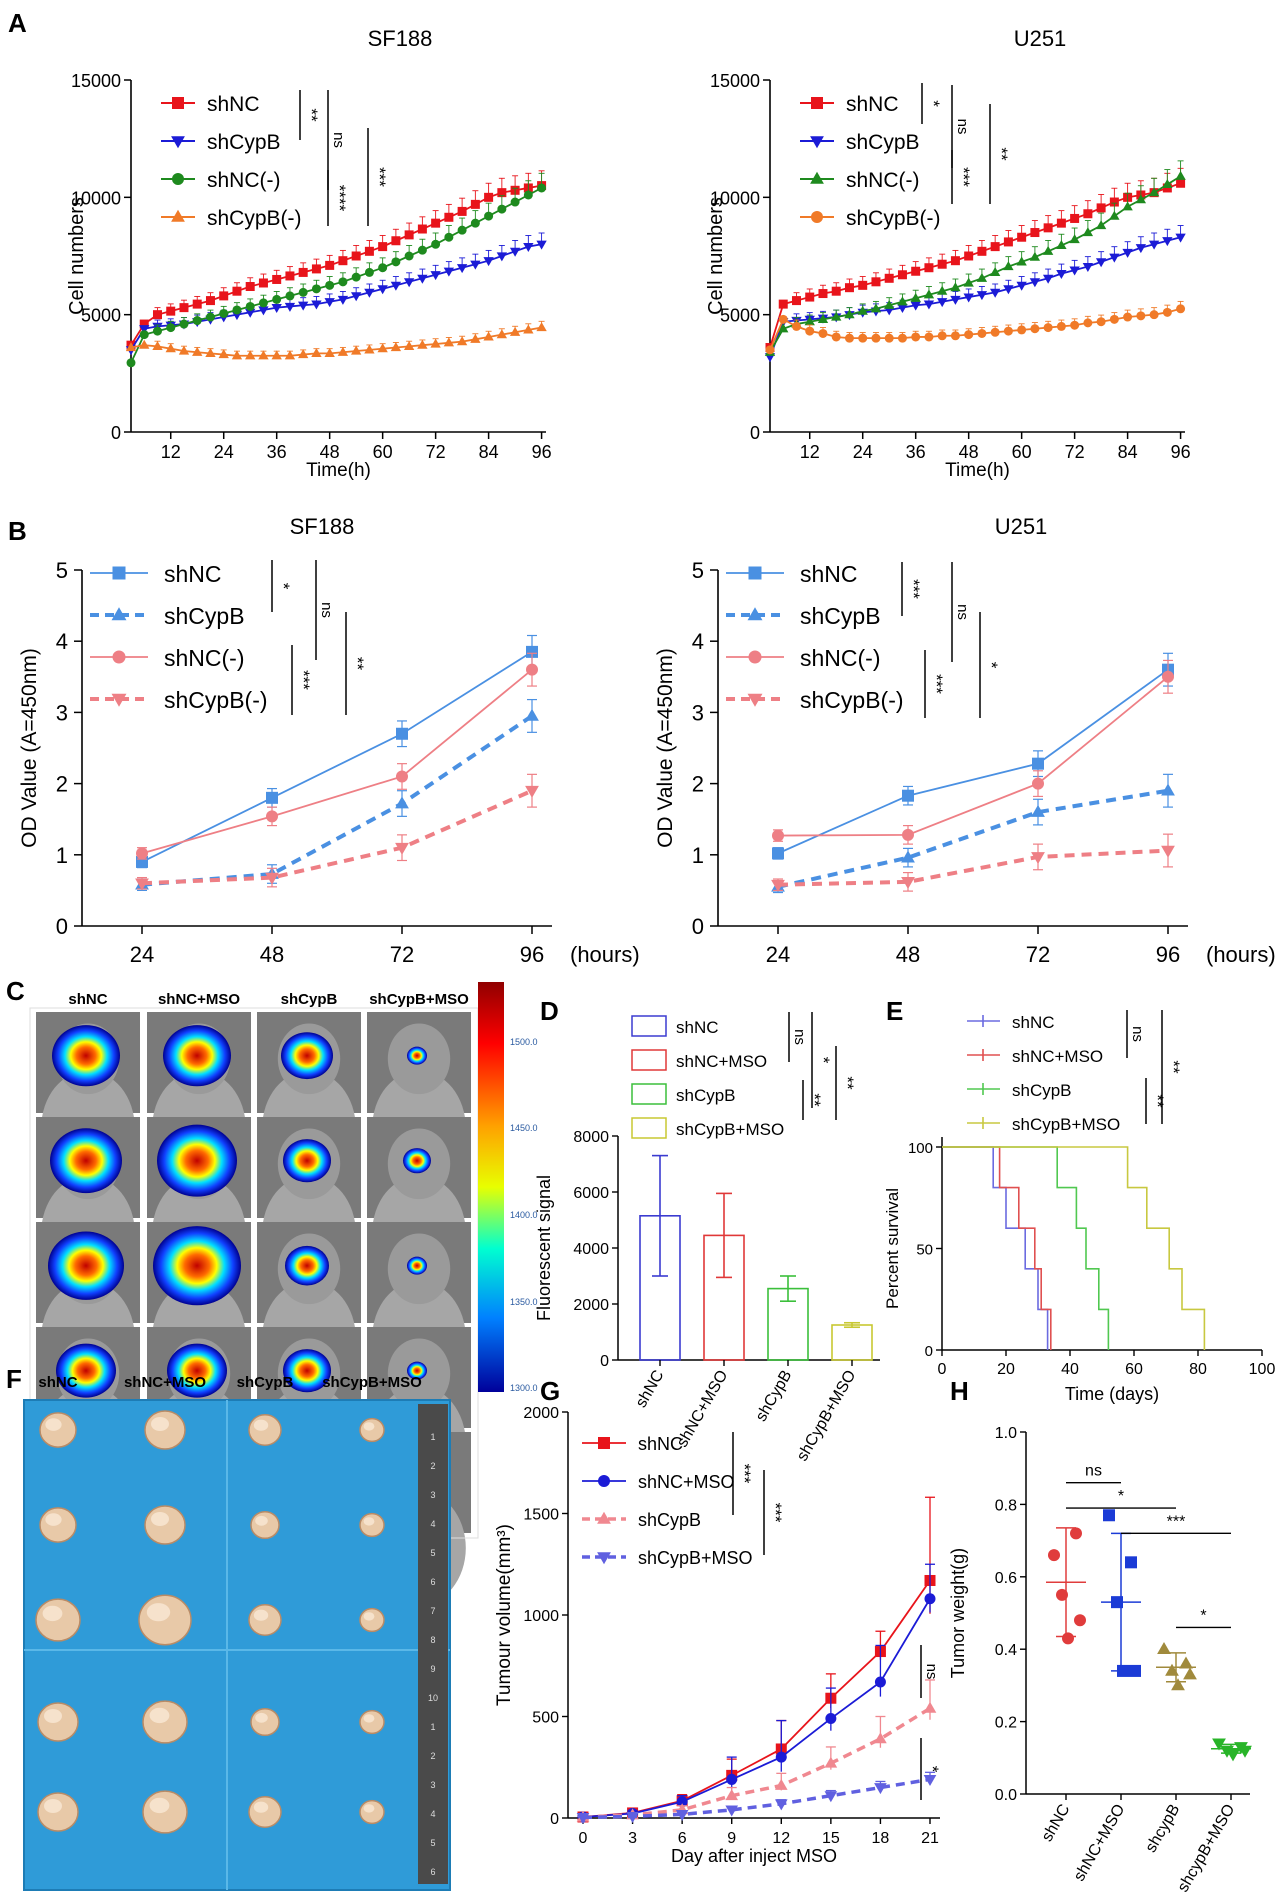  What do you see at coordinates (17, 23) in the screenshot?
I see `panel-letter: A` at bounding box center [17, 23].